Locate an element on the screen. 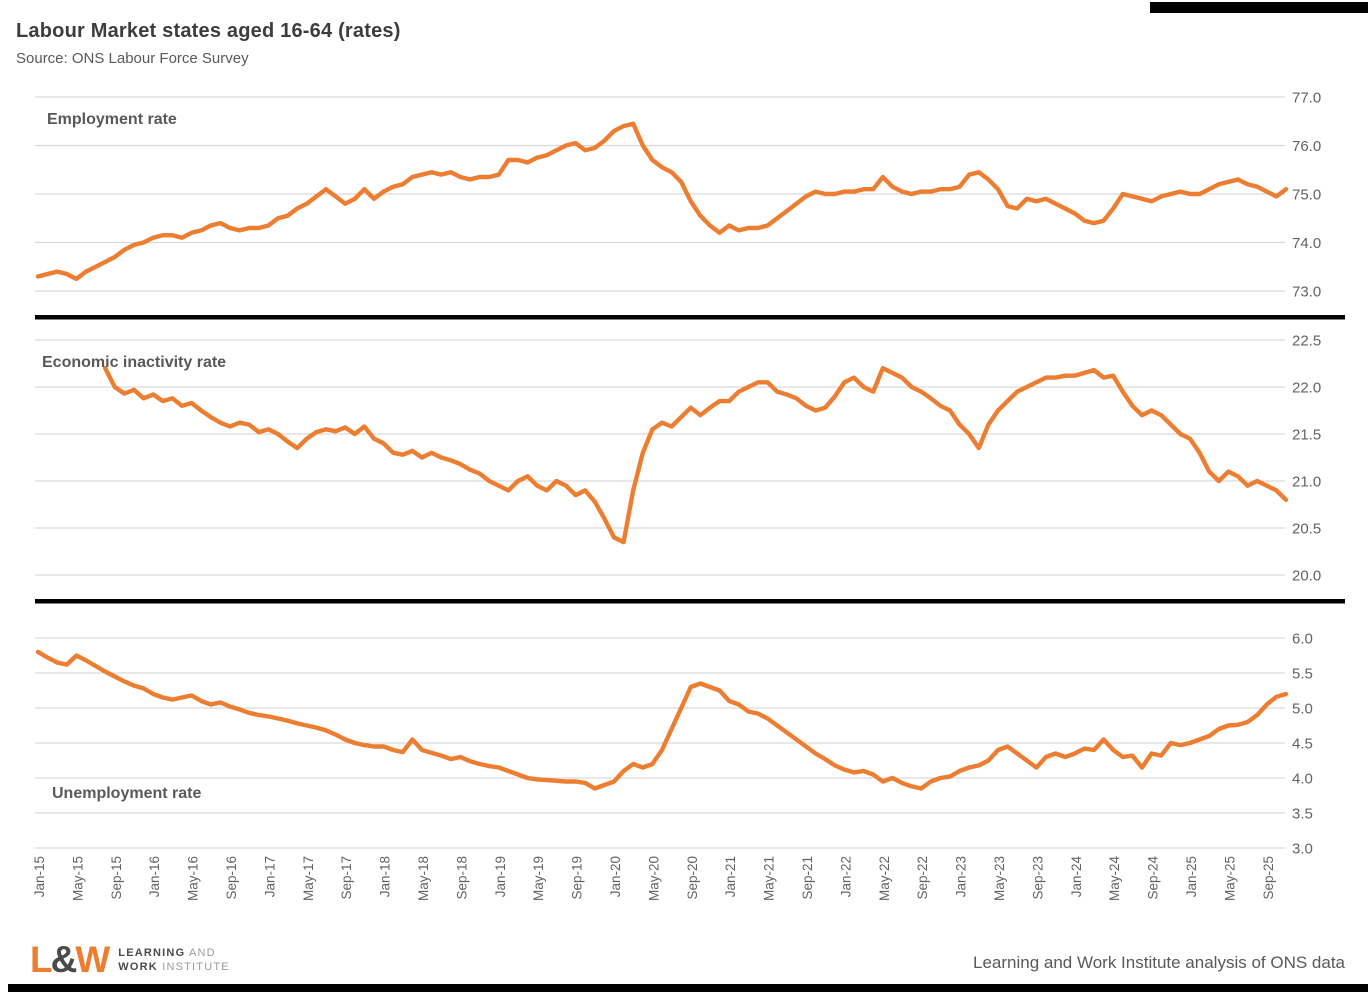 This screenshot has width=1368, height=992. y-axis-tick-label: 5.5 is located at coordinates (1302, 674).